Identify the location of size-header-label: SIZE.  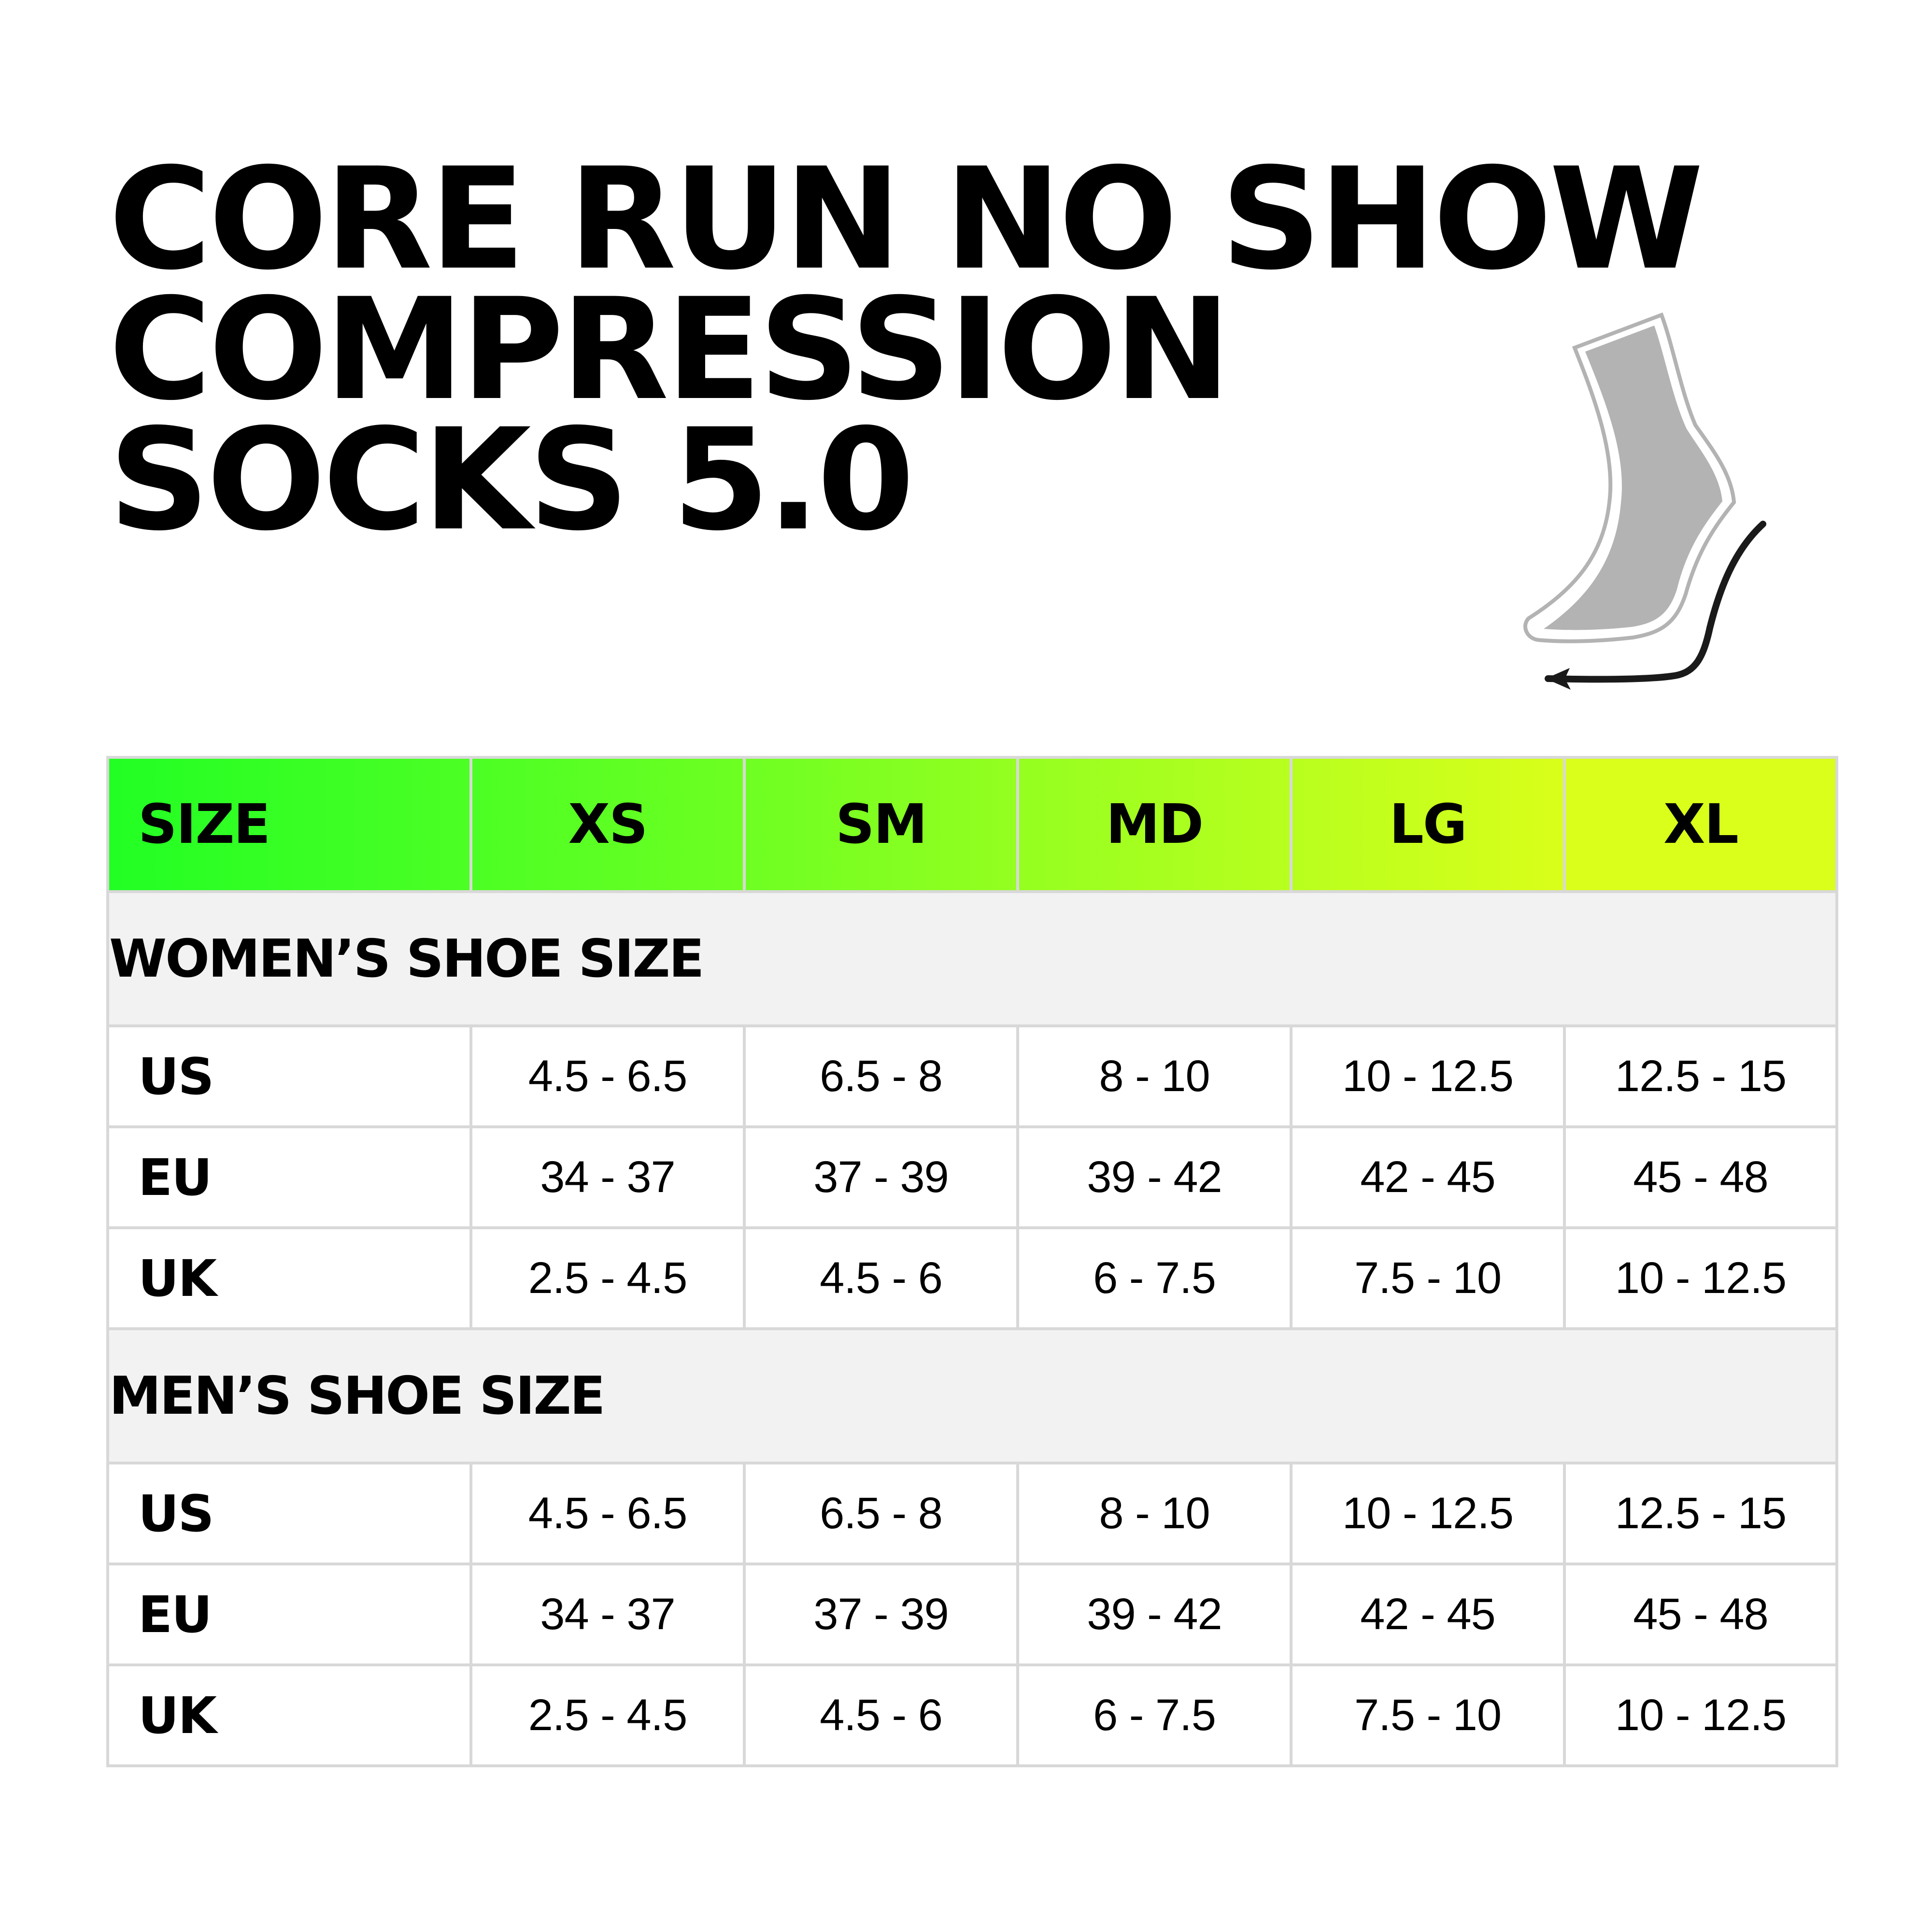
(289, 824).